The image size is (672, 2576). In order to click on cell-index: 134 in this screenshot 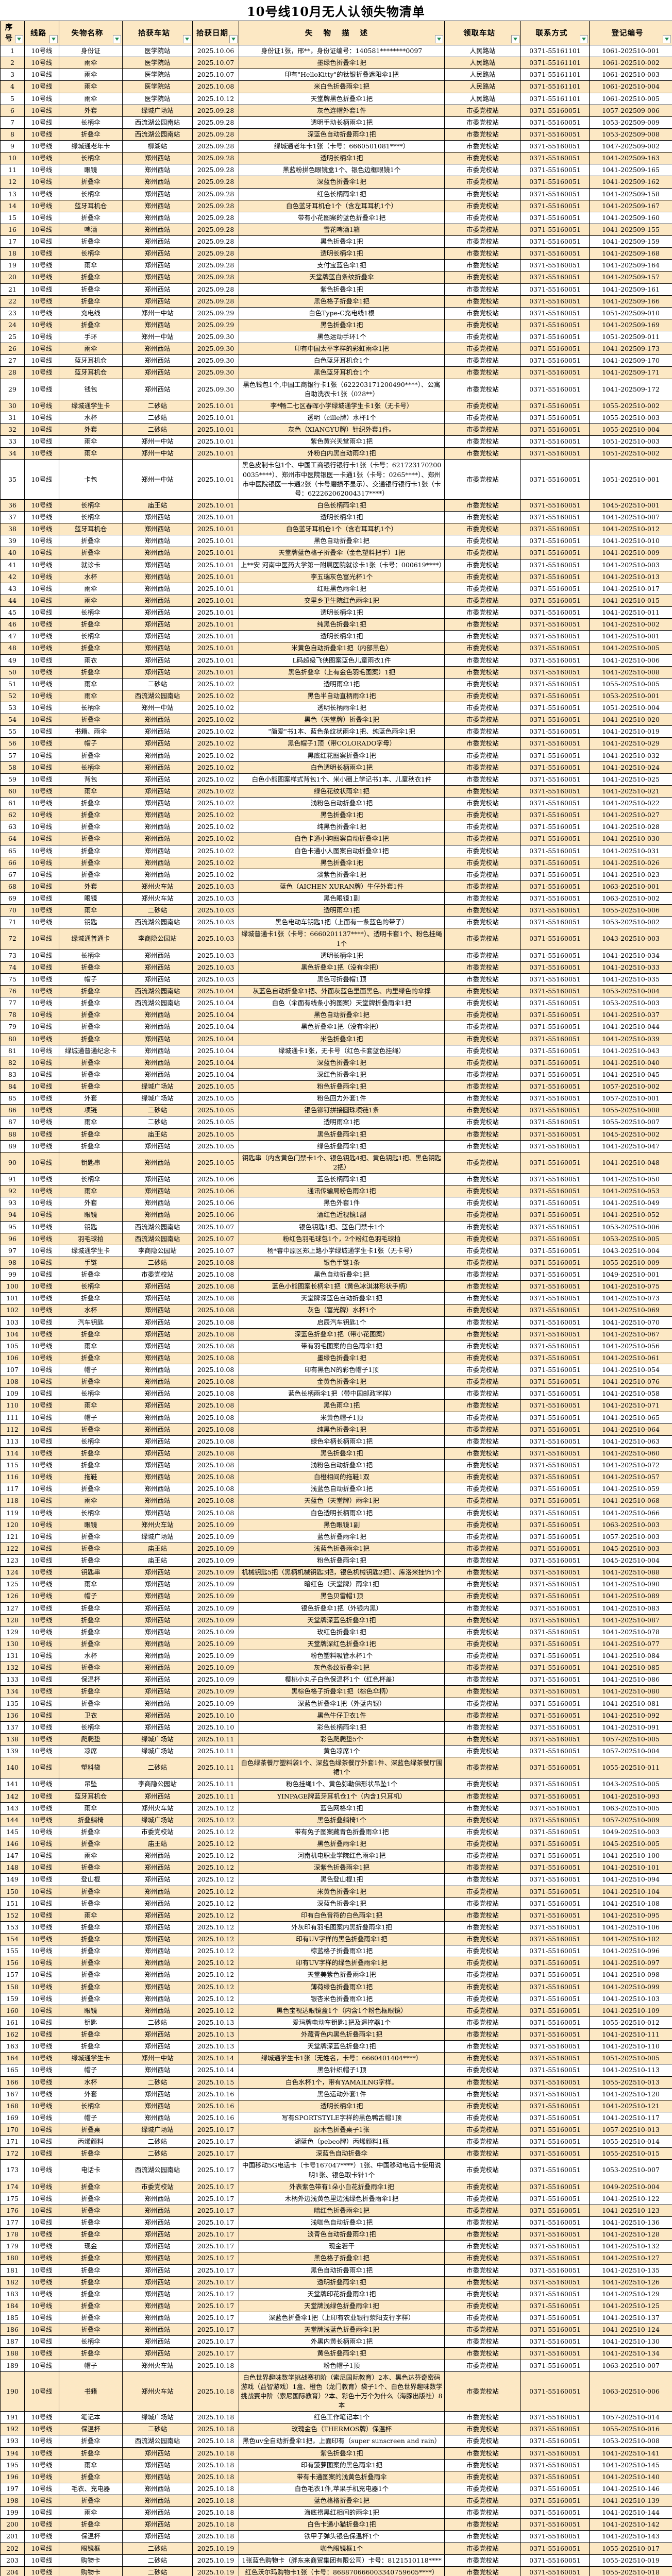, I will do `click(12, 1691)`.